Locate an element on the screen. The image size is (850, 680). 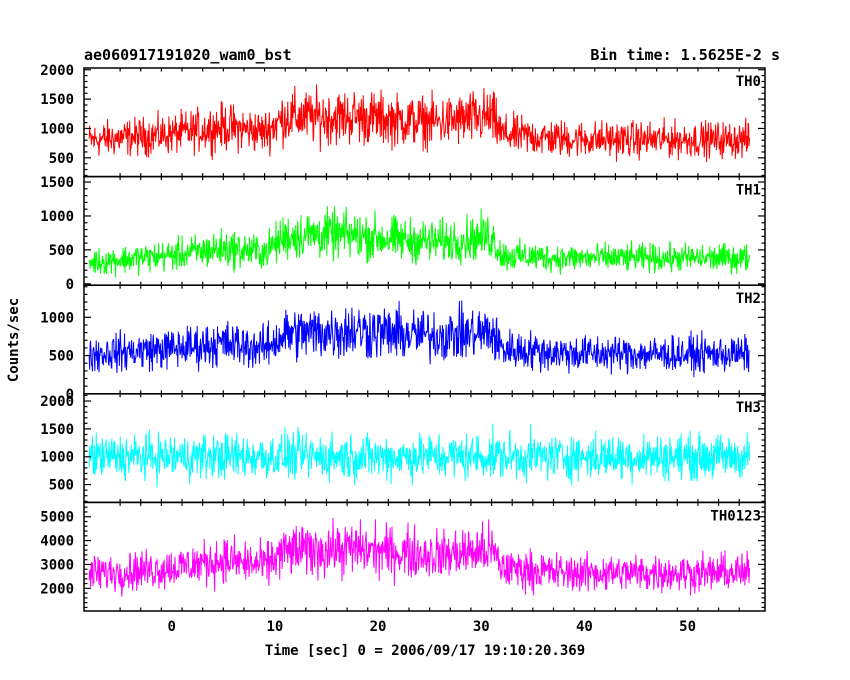
y-tick-label: 3000 is located at coordinates (57, 565).